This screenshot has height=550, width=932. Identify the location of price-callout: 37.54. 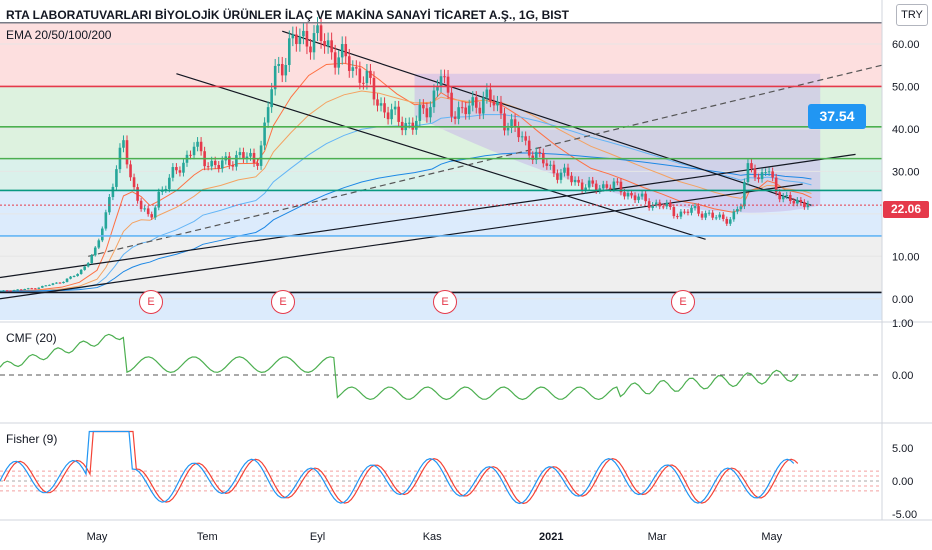
(837, 116).